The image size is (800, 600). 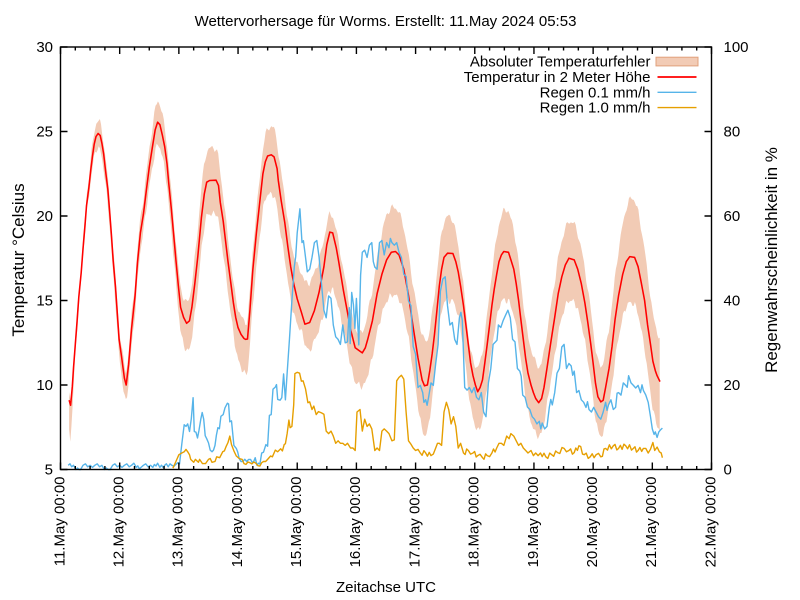 What do you see at coordinates (560, 62) in the screenshot?
I see `svg-text: Absoluter Temperaturfehler` at bounding box center [560, 62].